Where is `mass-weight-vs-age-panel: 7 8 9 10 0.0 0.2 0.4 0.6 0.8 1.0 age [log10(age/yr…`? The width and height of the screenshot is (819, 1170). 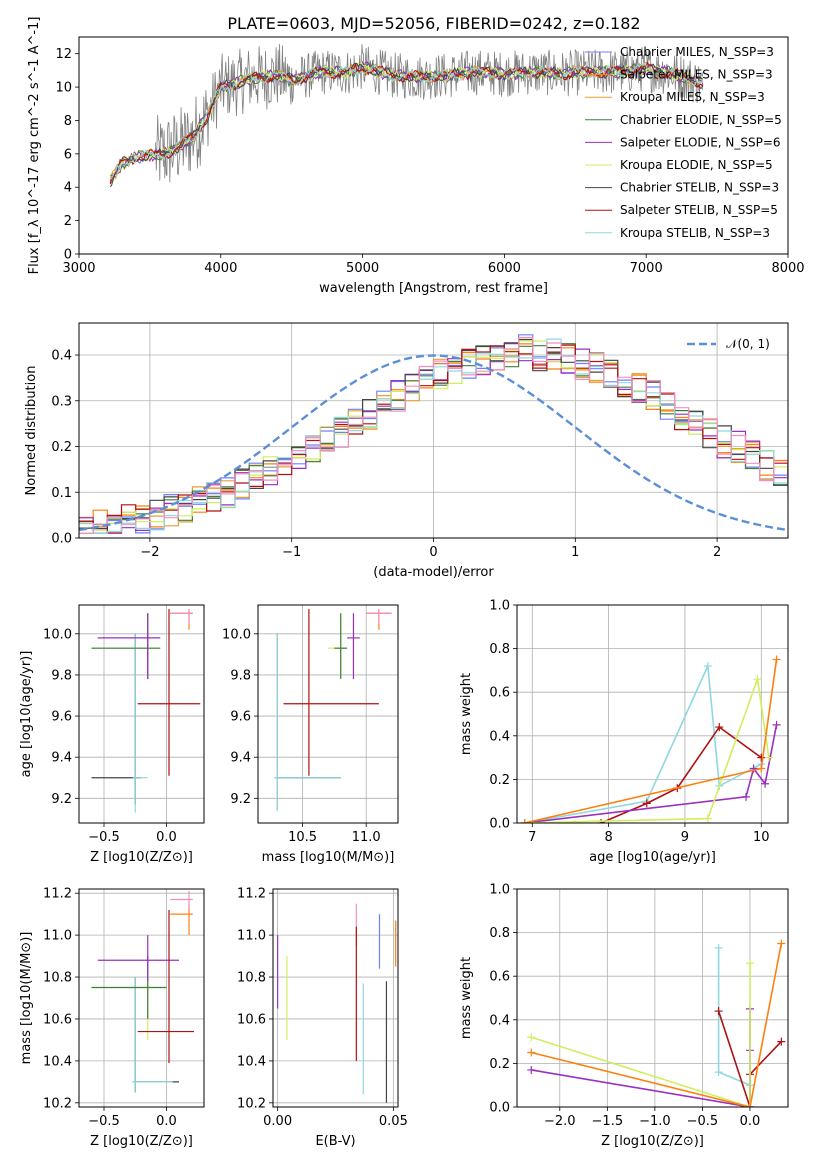
mass-weight-vs-age-panel: 7 8 9 10 0.0 0.2 0.4 0.6 0.8 1.0 age [log10(age/yr… is located at coordinates (624, 732).